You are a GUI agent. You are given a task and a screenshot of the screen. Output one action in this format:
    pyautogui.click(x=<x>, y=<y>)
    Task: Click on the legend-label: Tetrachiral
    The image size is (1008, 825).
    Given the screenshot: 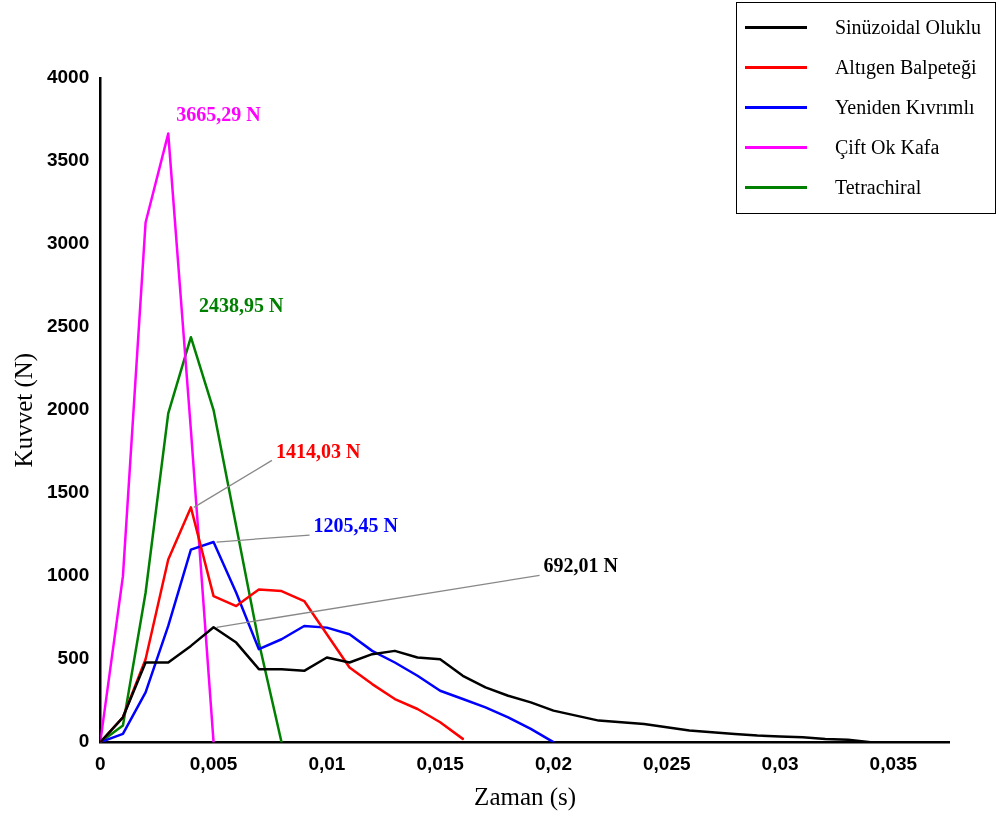 What is the action you would take?
    pyautogui.click(x=878, y=187)
    